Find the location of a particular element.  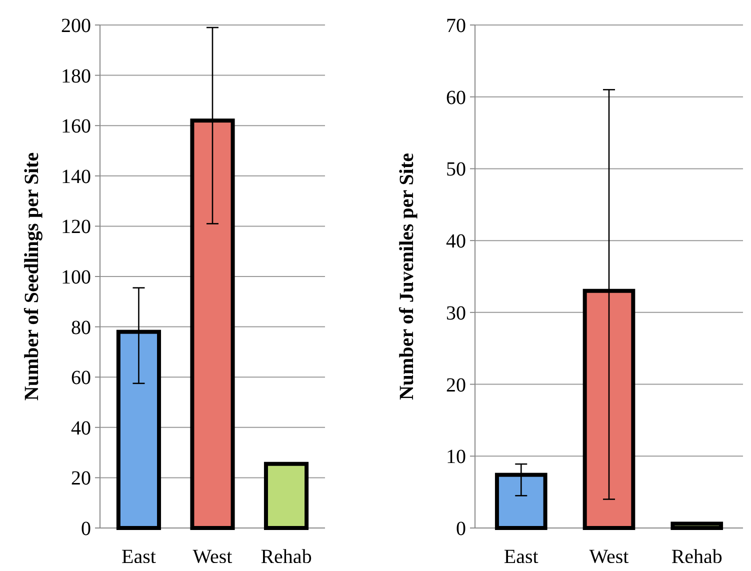

y-tick-label: 50 is located at coordinates (456, 169).